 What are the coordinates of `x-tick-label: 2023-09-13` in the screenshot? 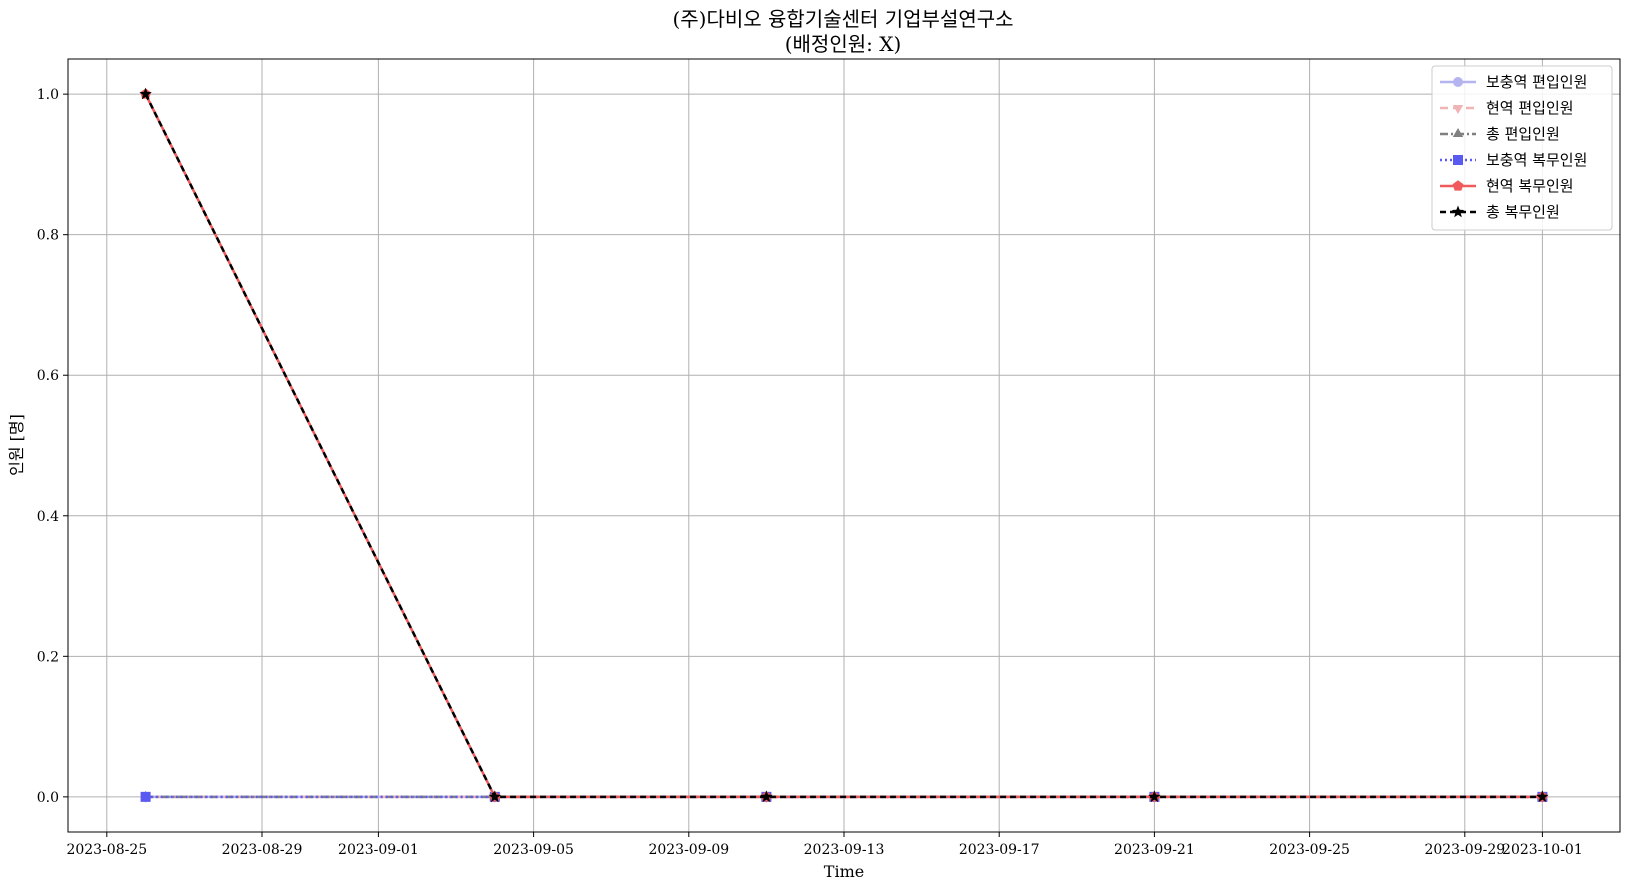 It's located at (844, 850).